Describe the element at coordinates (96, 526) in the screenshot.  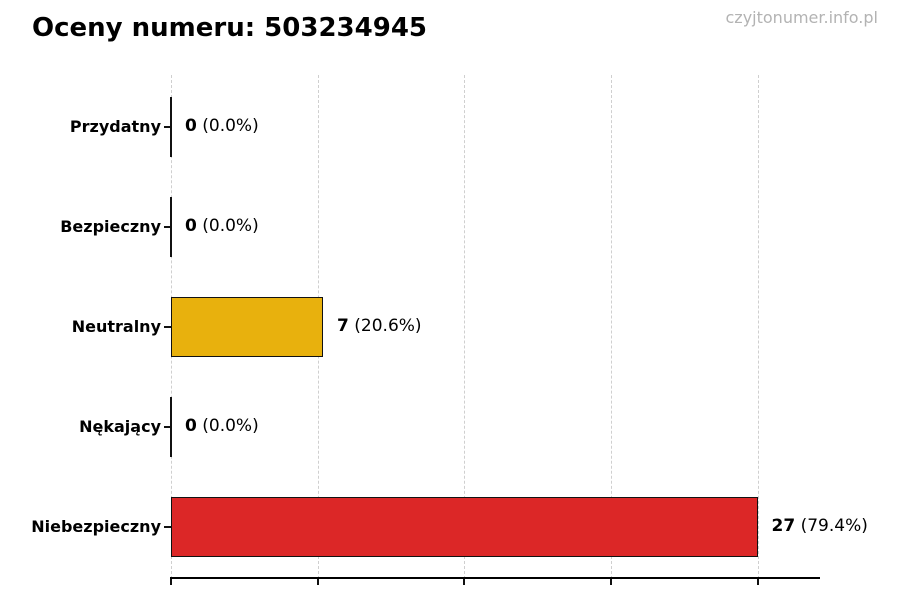
I see `category-label: Niebezpieczny` at that location.